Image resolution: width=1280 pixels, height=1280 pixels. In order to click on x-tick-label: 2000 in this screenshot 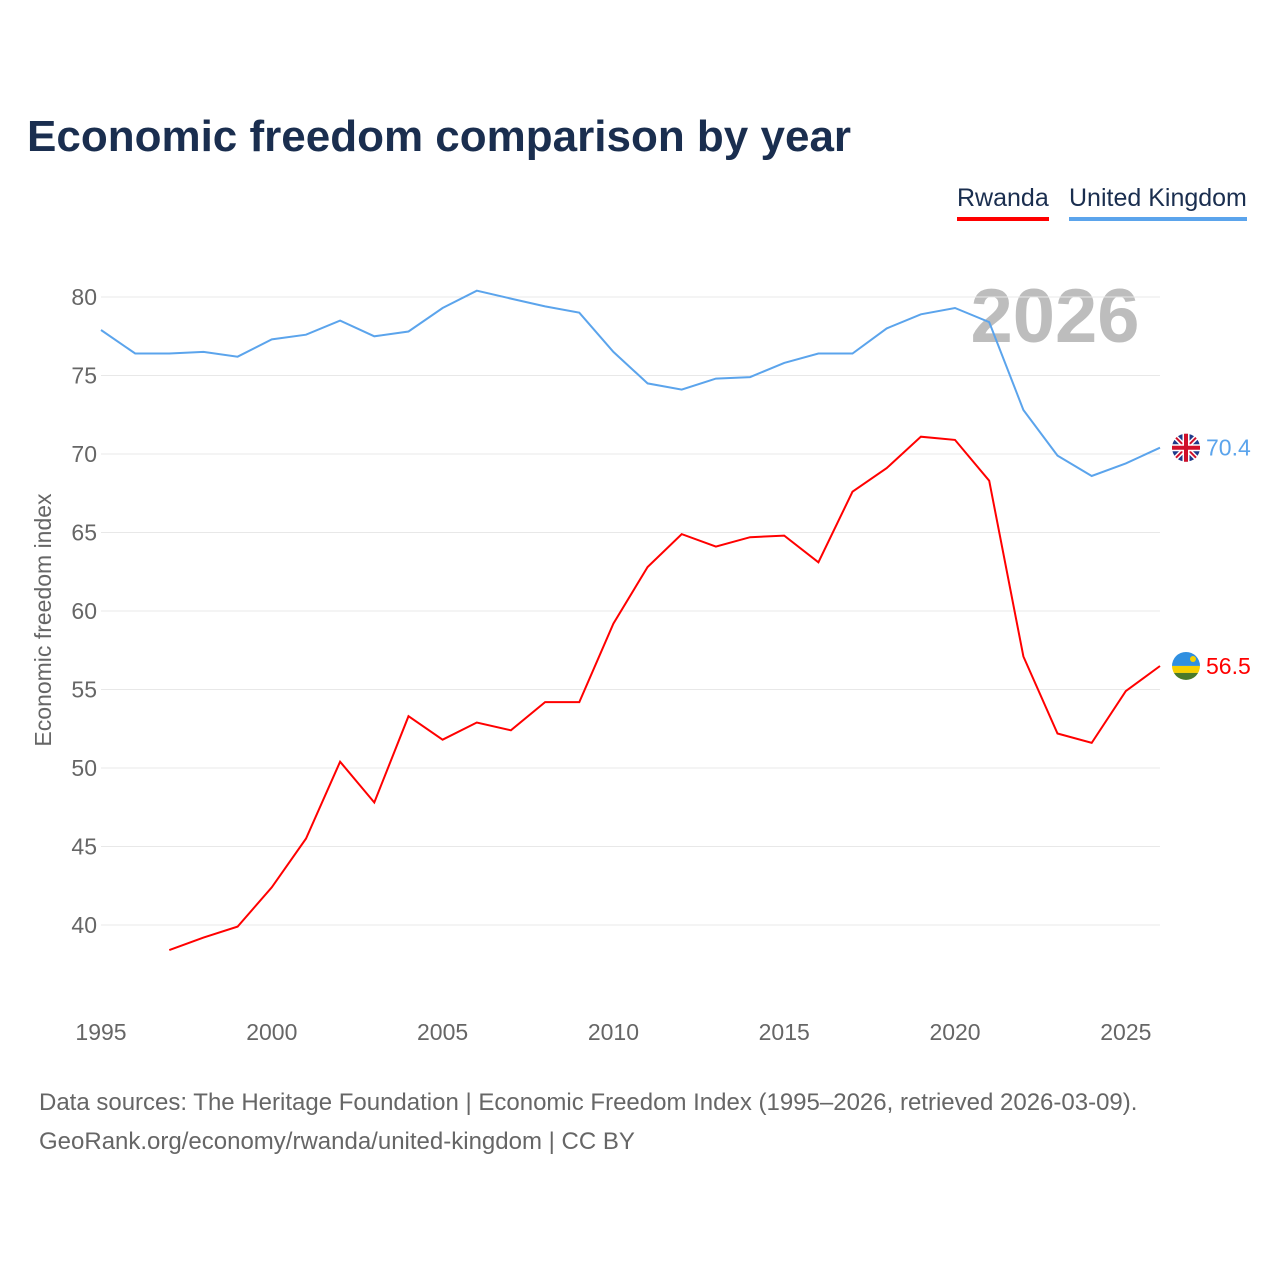, I will do `click(271, 1032)`.